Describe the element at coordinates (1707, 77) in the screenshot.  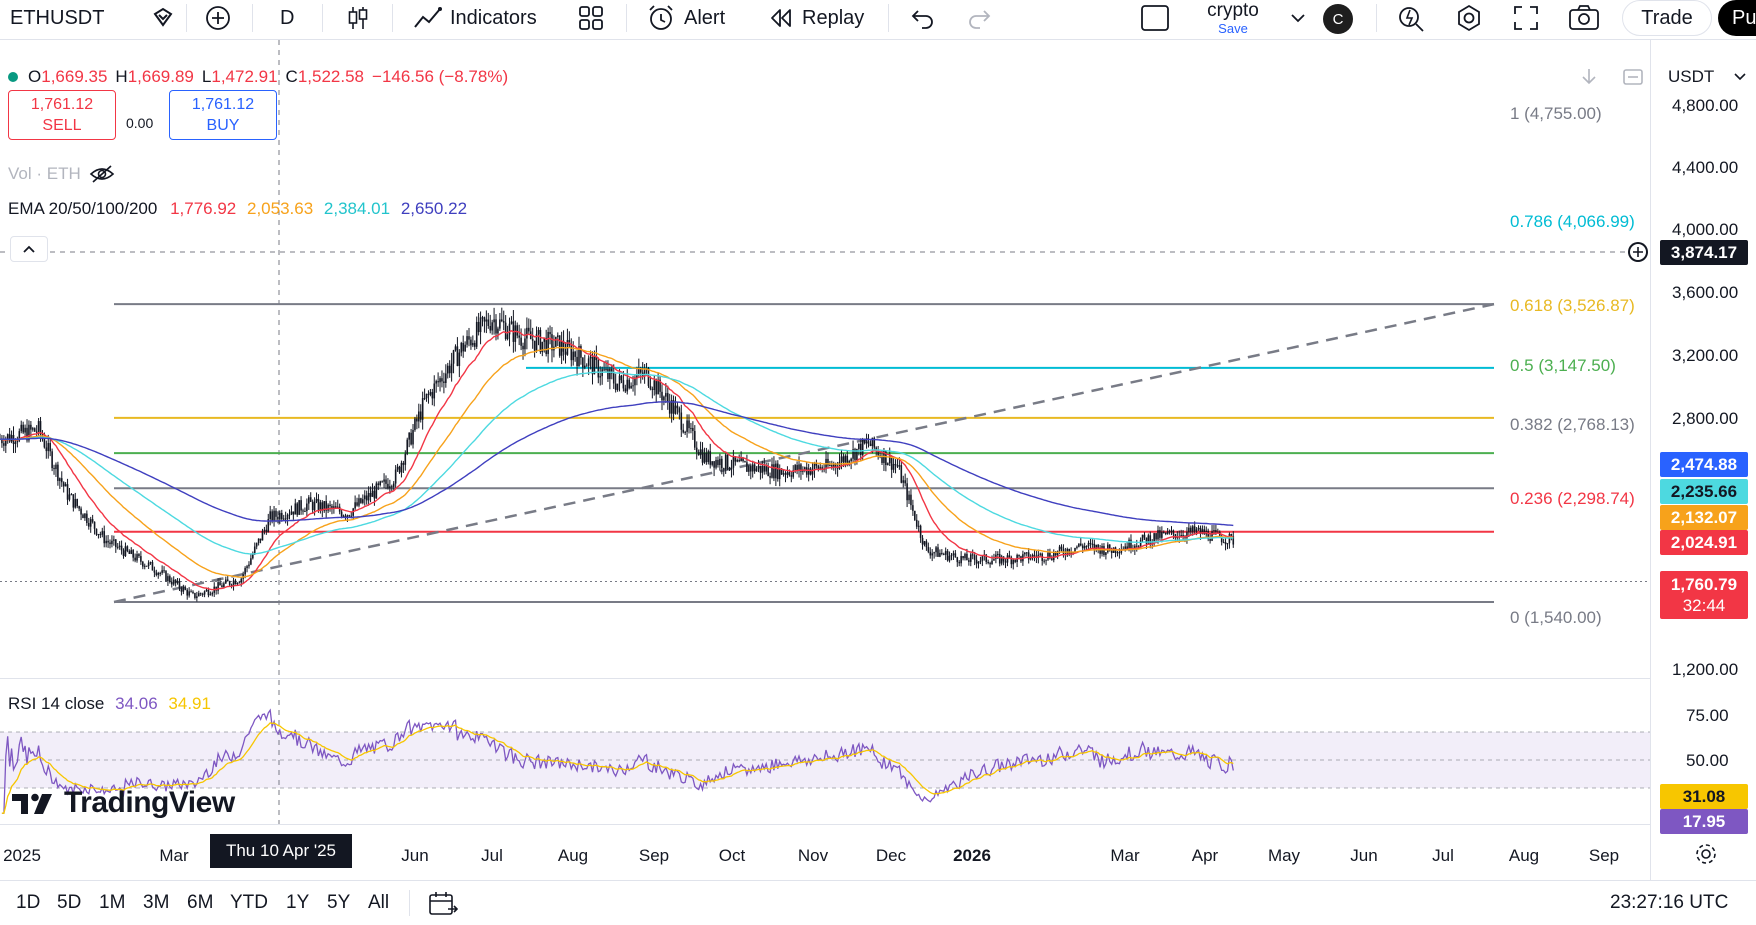
I see `currency-selector: USDT` at that location.